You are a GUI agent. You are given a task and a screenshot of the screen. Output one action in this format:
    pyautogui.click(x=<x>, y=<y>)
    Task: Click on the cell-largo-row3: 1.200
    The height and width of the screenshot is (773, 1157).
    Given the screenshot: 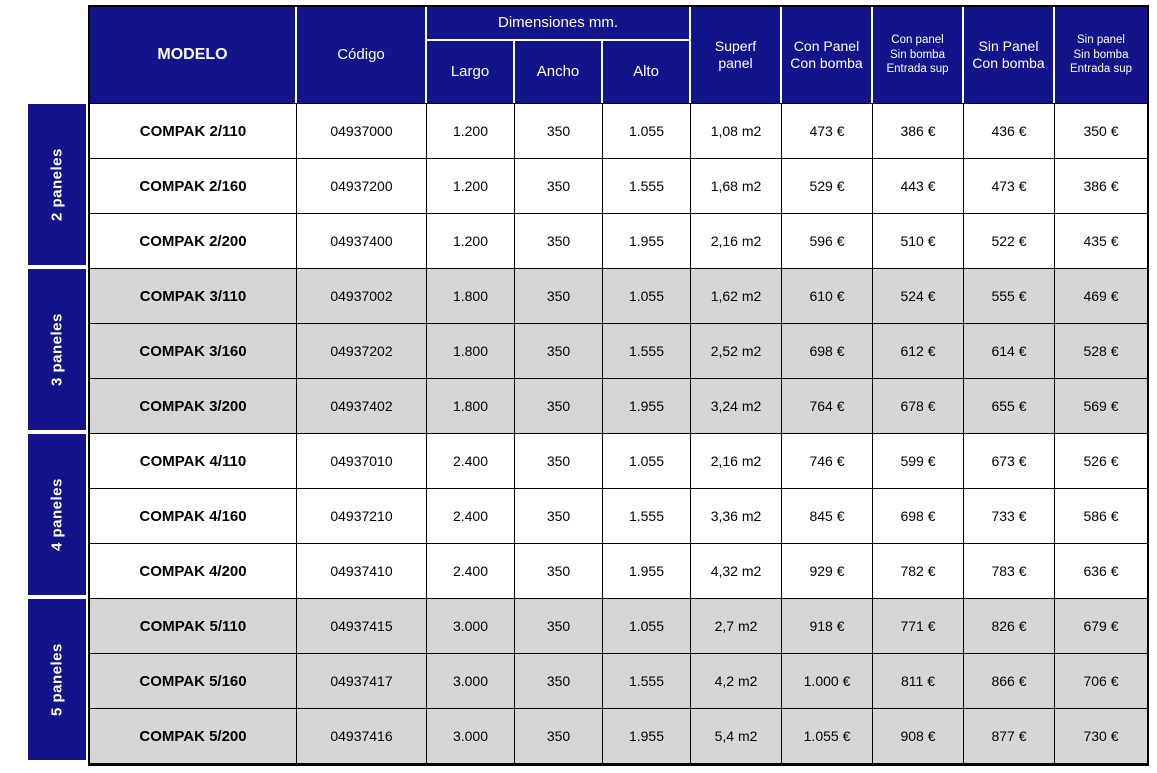 What is the action you would take?
    pyautogui.click(x=471, y=240)
    